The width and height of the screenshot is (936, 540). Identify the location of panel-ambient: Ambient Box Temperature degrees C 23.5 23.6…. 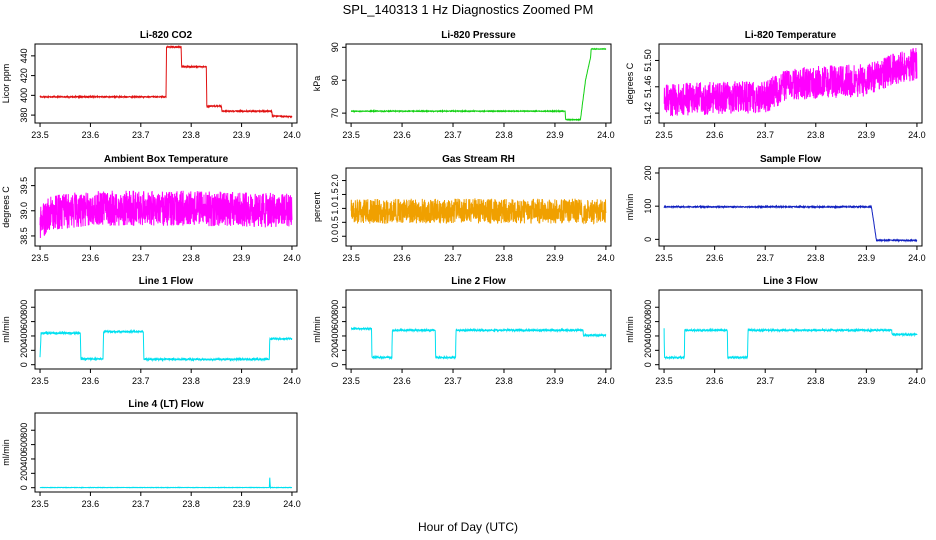
(151, 208).